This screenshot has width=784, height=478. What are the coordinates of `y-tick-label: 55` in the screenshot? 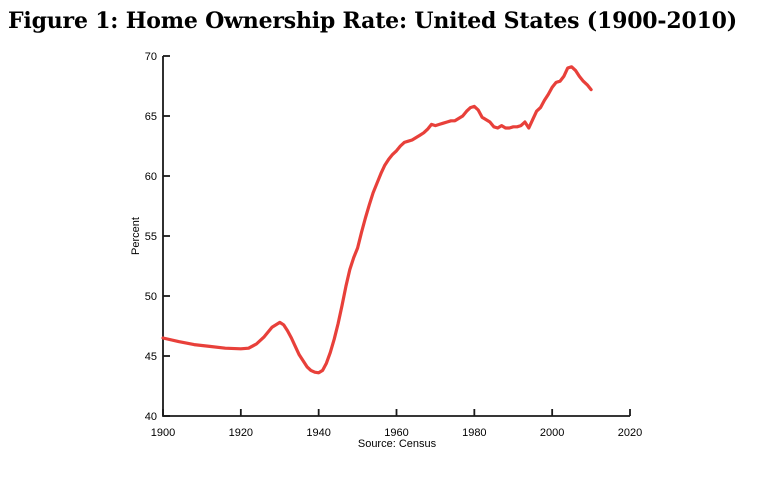 It's located at (151, 237).